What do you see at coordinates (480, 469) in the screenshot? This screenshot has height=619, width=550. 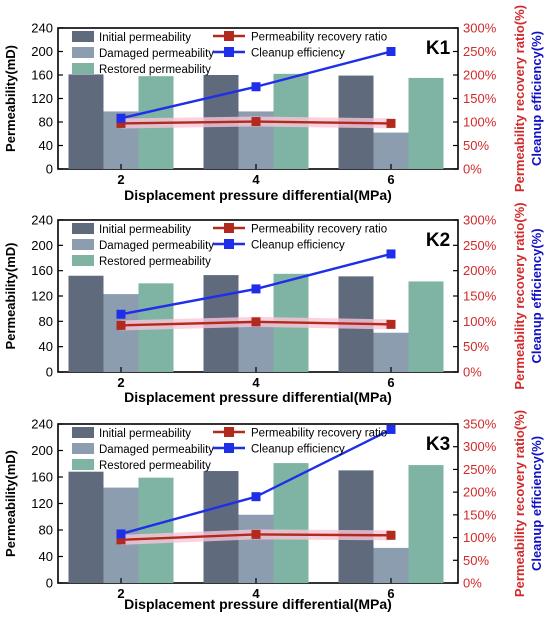 I see `y2-tick-label: 250%` at bounding box center [480, 469].